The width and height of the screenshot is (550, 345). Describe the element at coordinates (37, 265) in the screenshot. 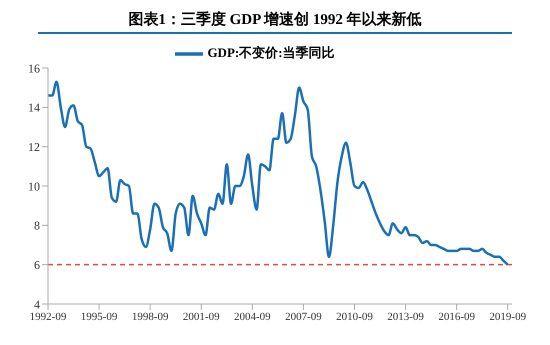

I see `y-tick-label: 6` at that location.